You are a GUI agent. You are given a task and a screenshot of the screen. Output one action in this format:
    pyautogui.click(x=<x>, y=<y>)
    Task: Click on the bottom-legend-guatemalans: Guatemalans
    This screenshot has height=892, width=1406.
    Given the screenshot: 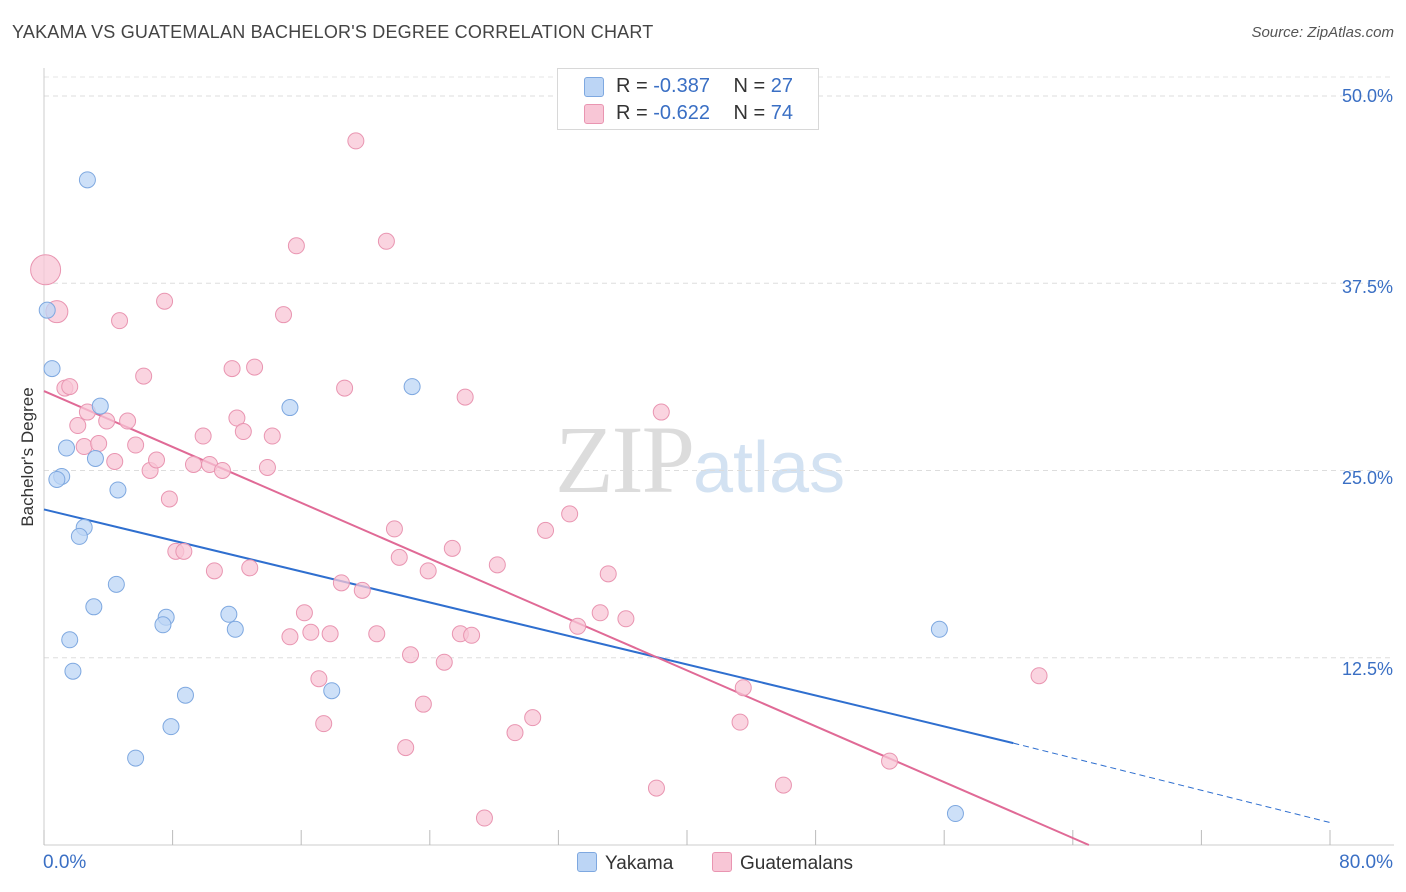 What is the action you would take?
    pyautogui.click(x=782, y=863)
    